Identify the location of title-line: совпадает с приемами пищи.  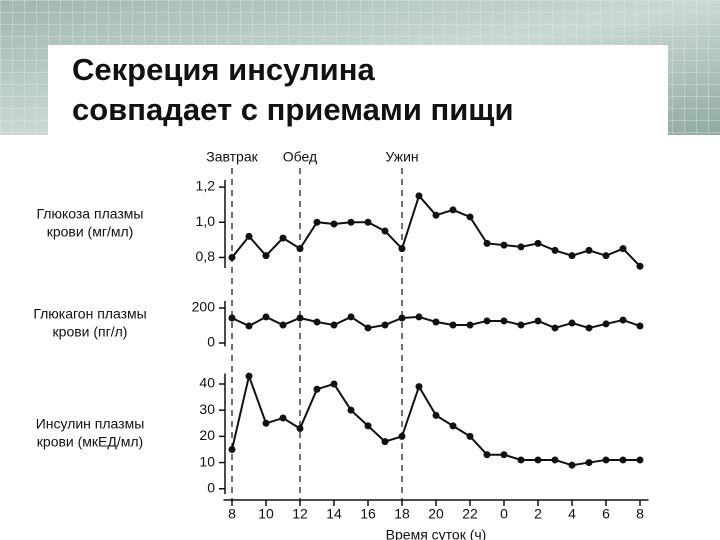
(293, 109).